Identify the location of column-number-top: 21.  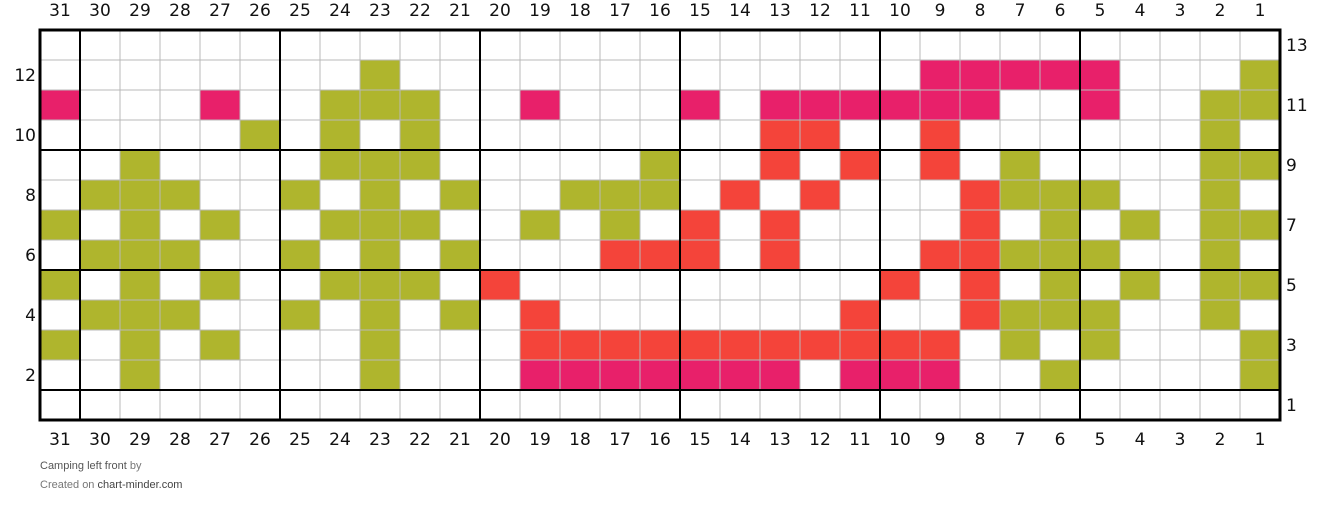
(460, 11).